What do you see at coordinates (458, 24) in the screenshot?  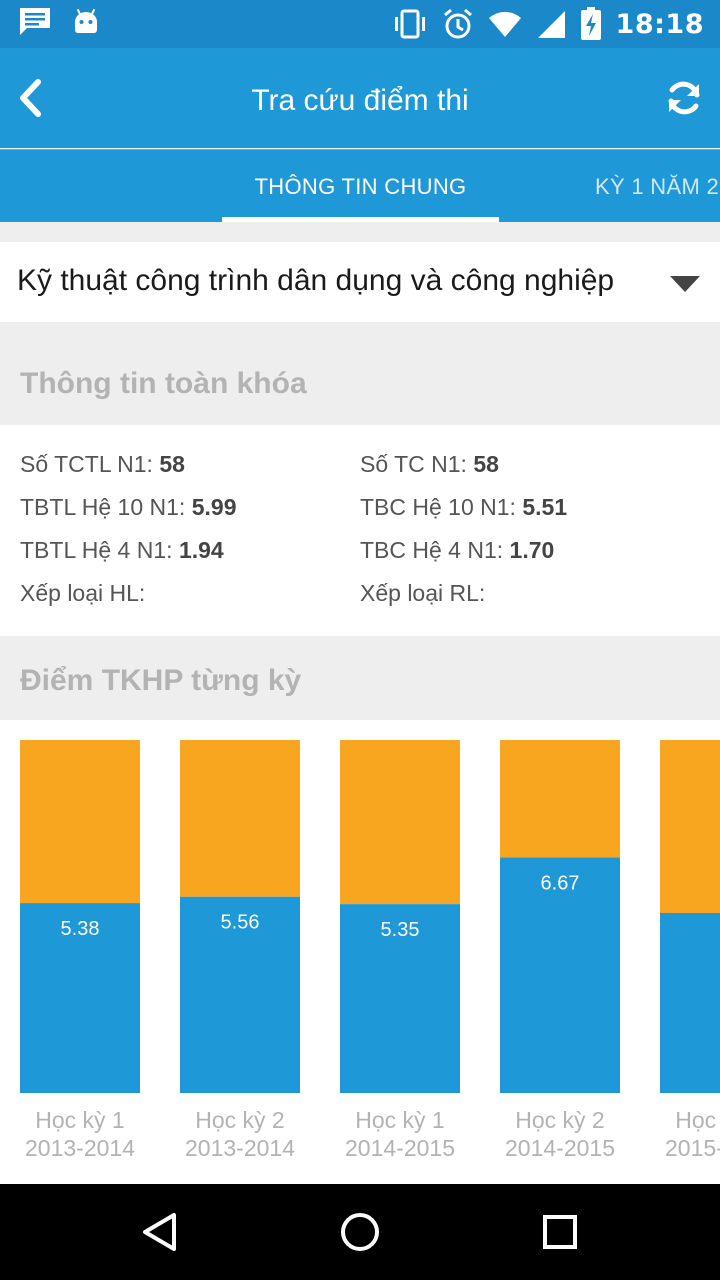 I see `alarm-icon` at bounding box center [458, 24].